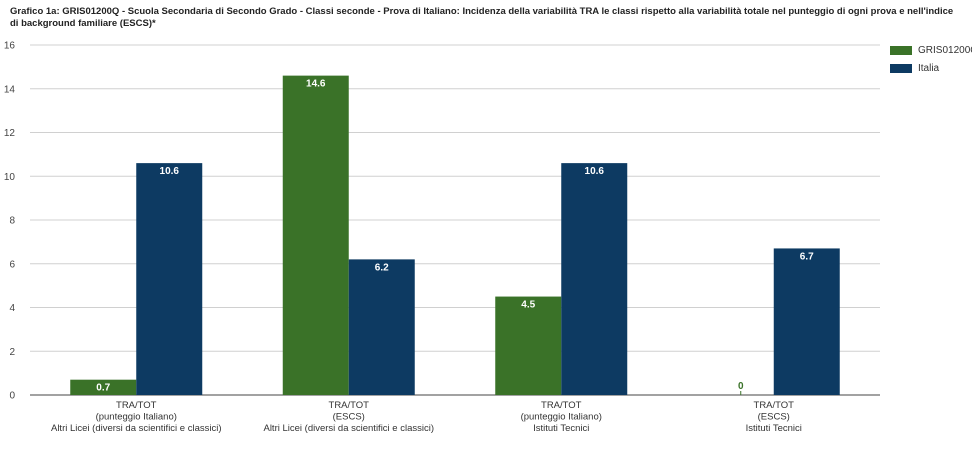  Describe the element at coordinates (382, 267) in the screenshot. I see `bar-value-label: 6.2` at that location.